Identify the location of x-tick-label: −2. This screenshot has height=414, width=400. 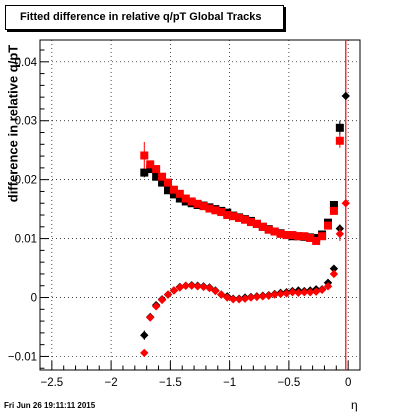
(111, 383).